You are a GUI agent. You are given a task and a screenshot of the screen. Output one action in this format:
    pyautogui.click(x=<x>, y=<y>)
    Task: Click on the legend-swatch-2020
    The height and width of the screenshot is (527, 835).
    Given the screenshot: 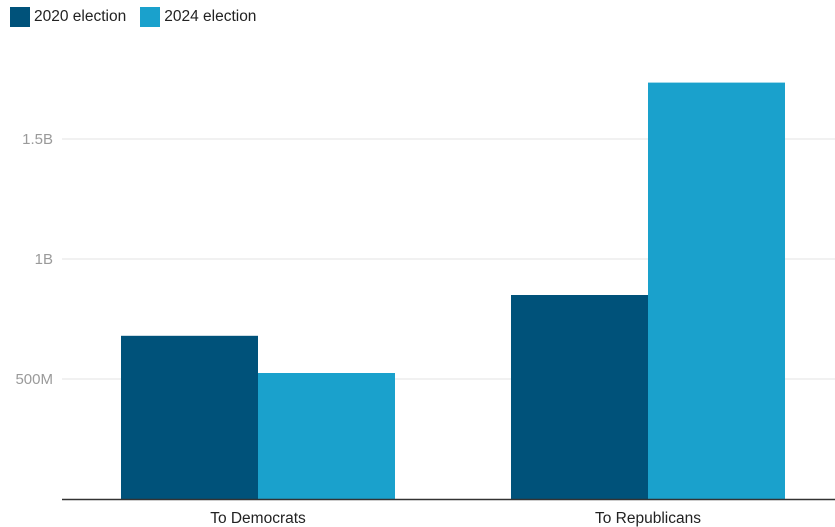 What is the action you would take?
    pyautogui.click(x=20, y=17)
    